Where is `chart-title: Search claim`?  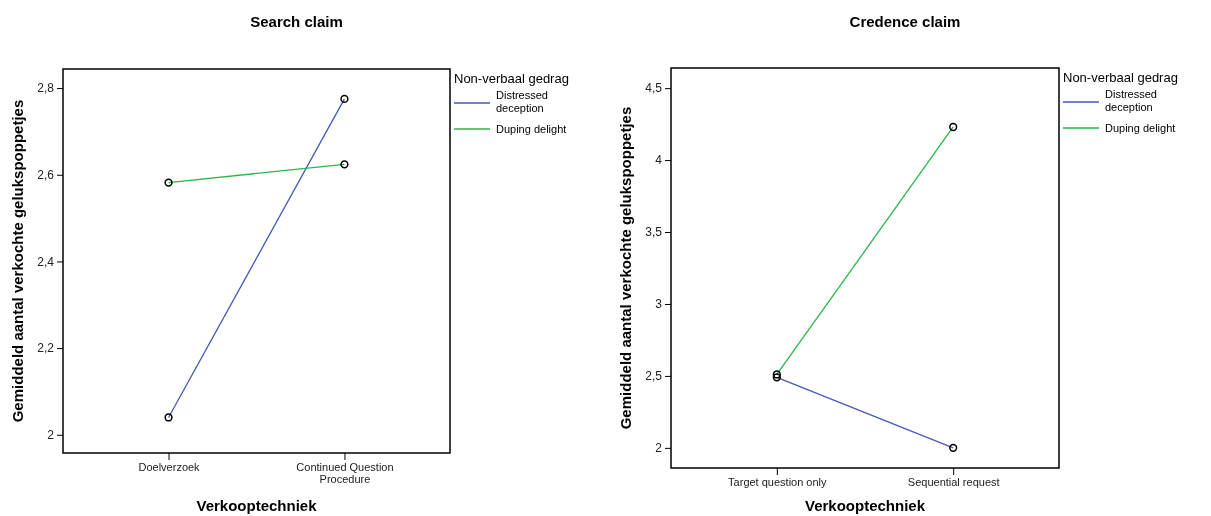
chart-title: Search claim is located at coordinates (296, 21).